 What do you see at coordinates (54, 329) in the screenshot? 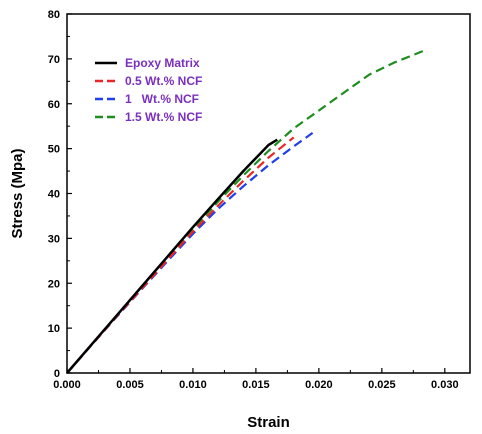
I see `y-tick-label: 10` at bounding box center [54, 329].